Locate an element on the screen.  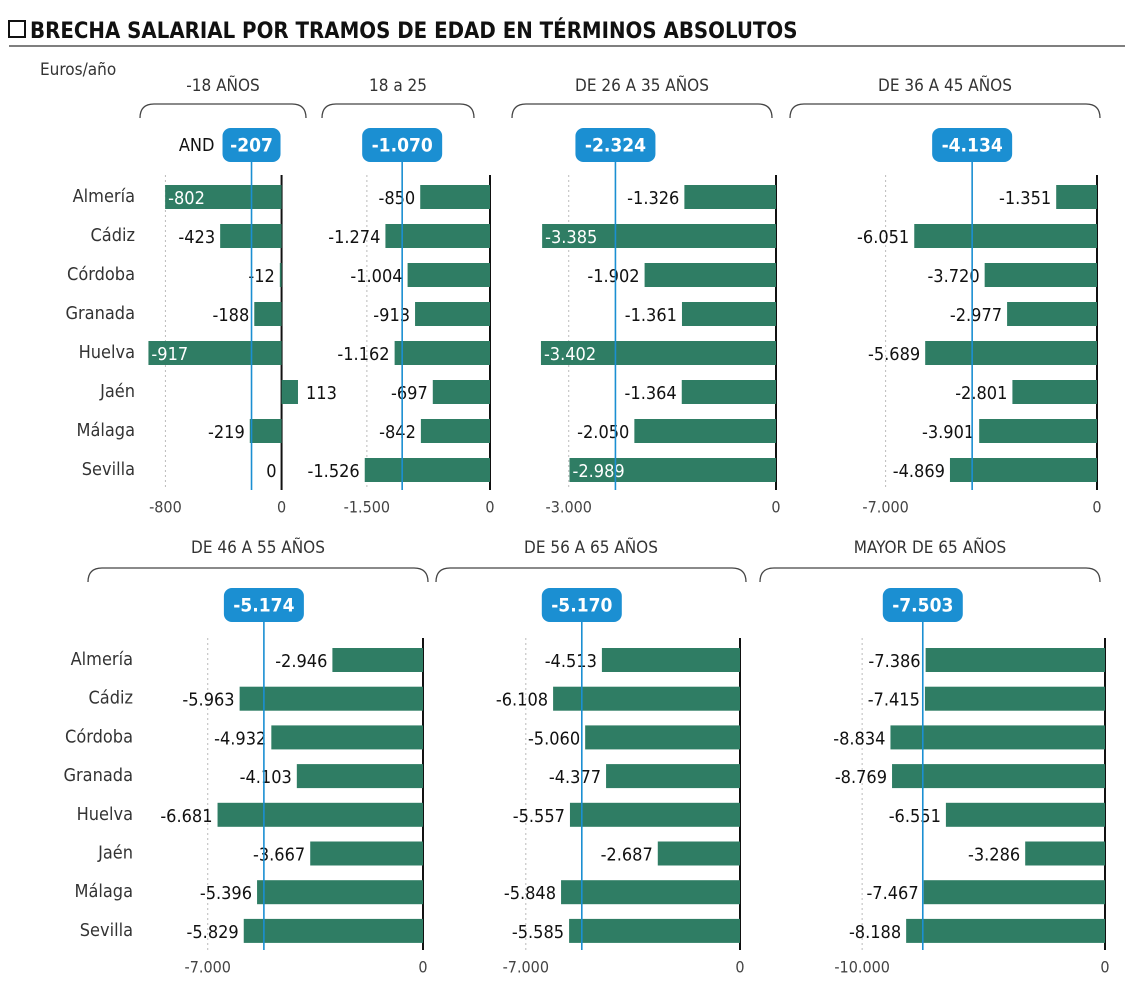
panel-title: MAYOR DE 65 AÑOS is located at coordinates (930, 547).